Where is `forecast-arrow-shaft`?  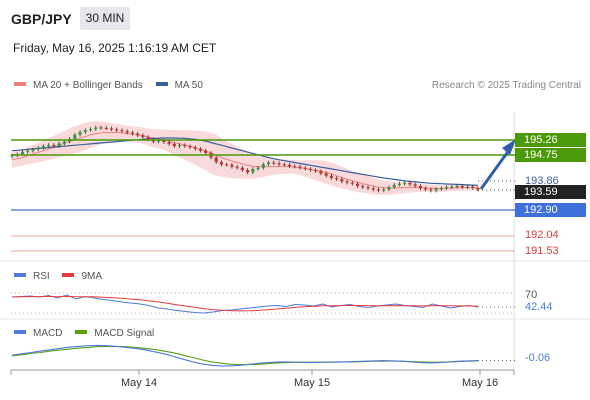
forecast-arrow-shaft is located at coordinates (496, 167).